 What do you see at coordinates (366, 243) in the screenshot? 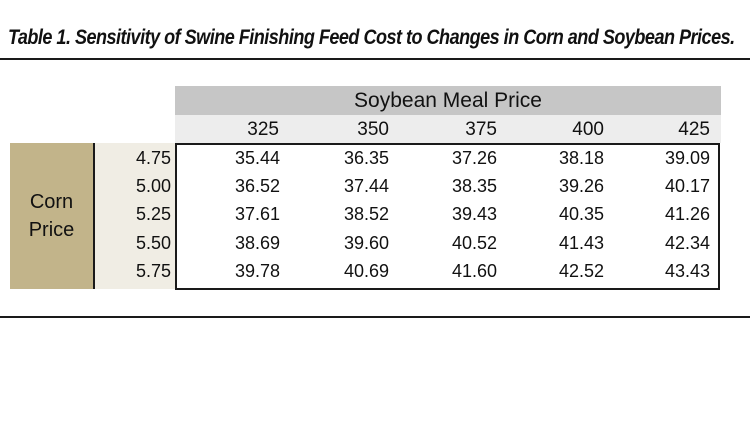
I see `table-cell: 39.60` at bounding box center [366, 243].